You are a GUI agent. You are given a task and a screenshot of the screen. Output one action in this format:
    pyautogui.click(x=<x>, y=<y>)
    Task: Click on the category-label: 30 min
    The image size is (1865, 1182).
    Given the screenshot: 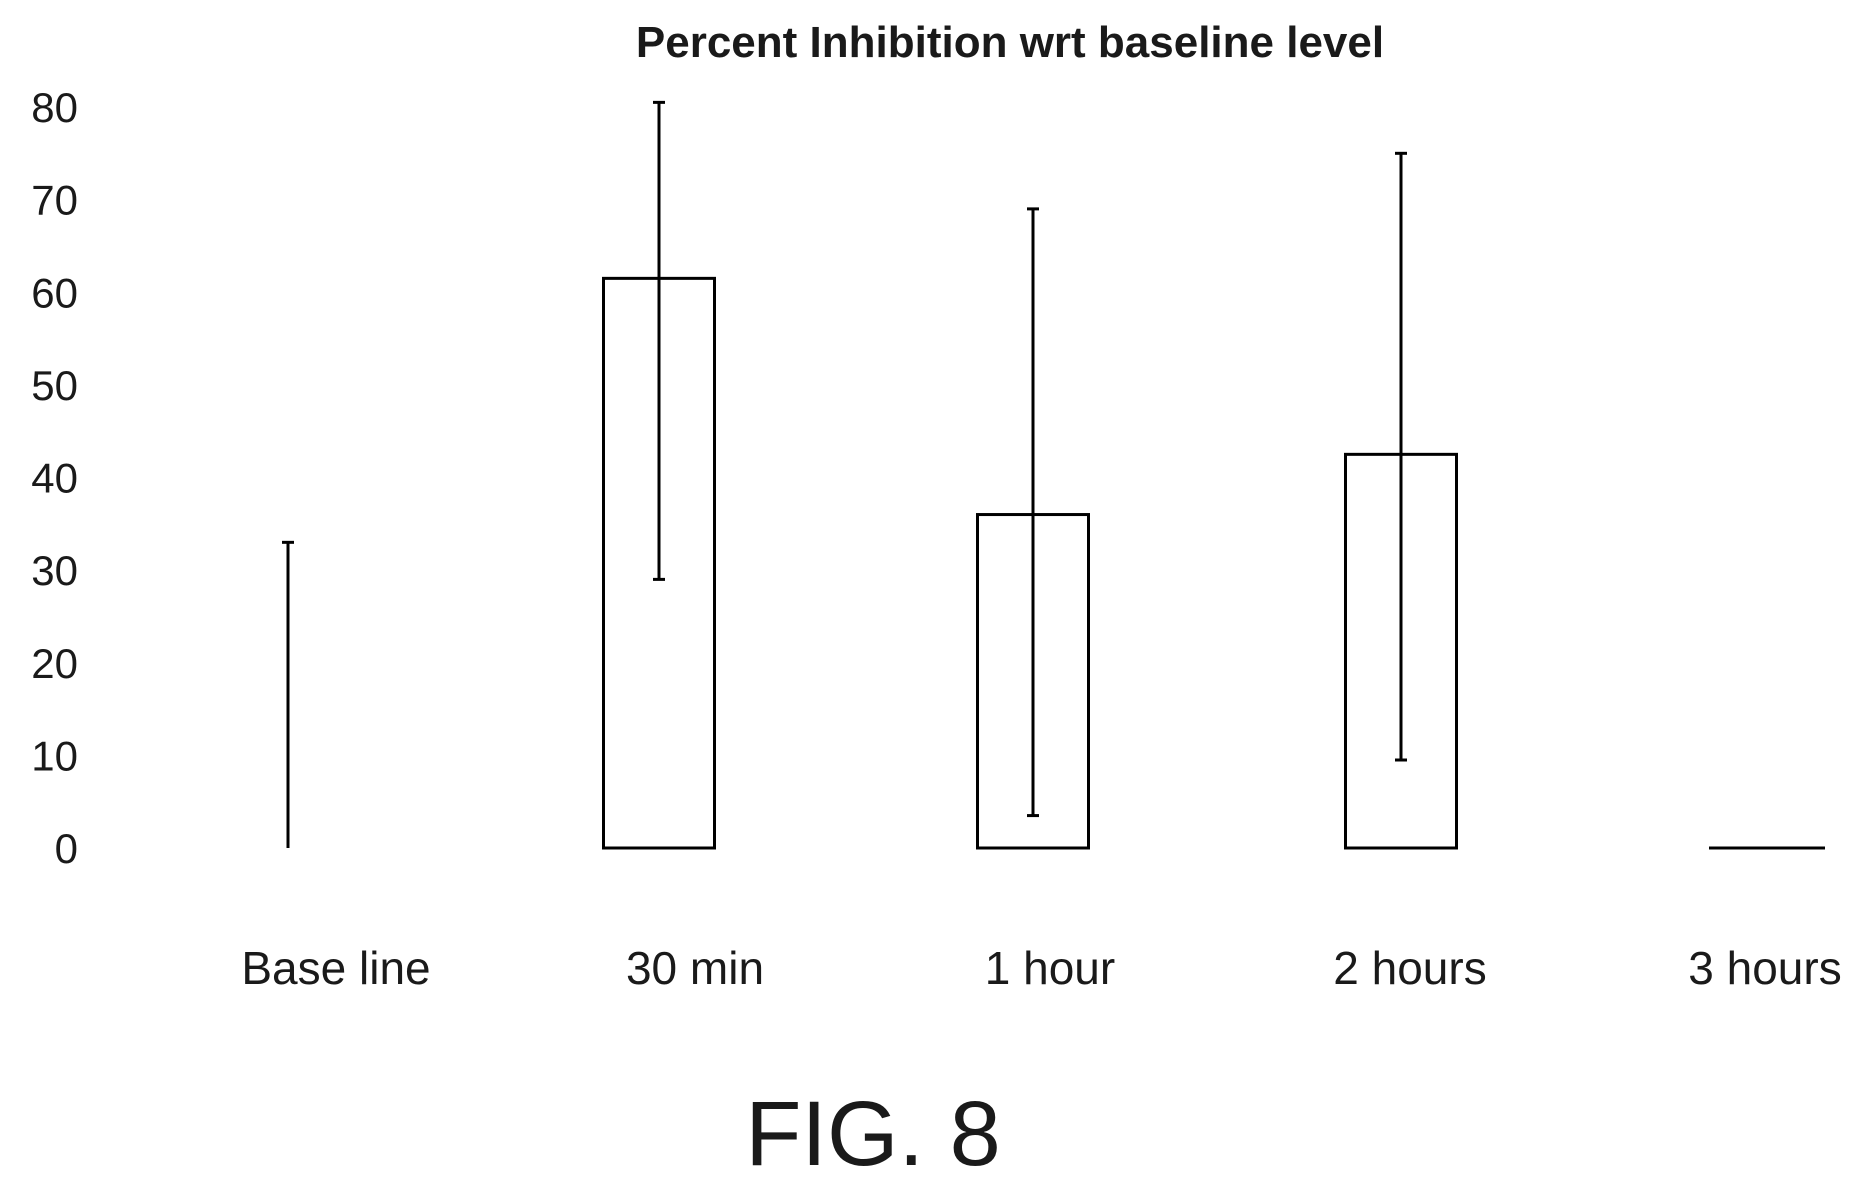 What is the action you would take?
    pyautogui.click(x=695, y=968)
    